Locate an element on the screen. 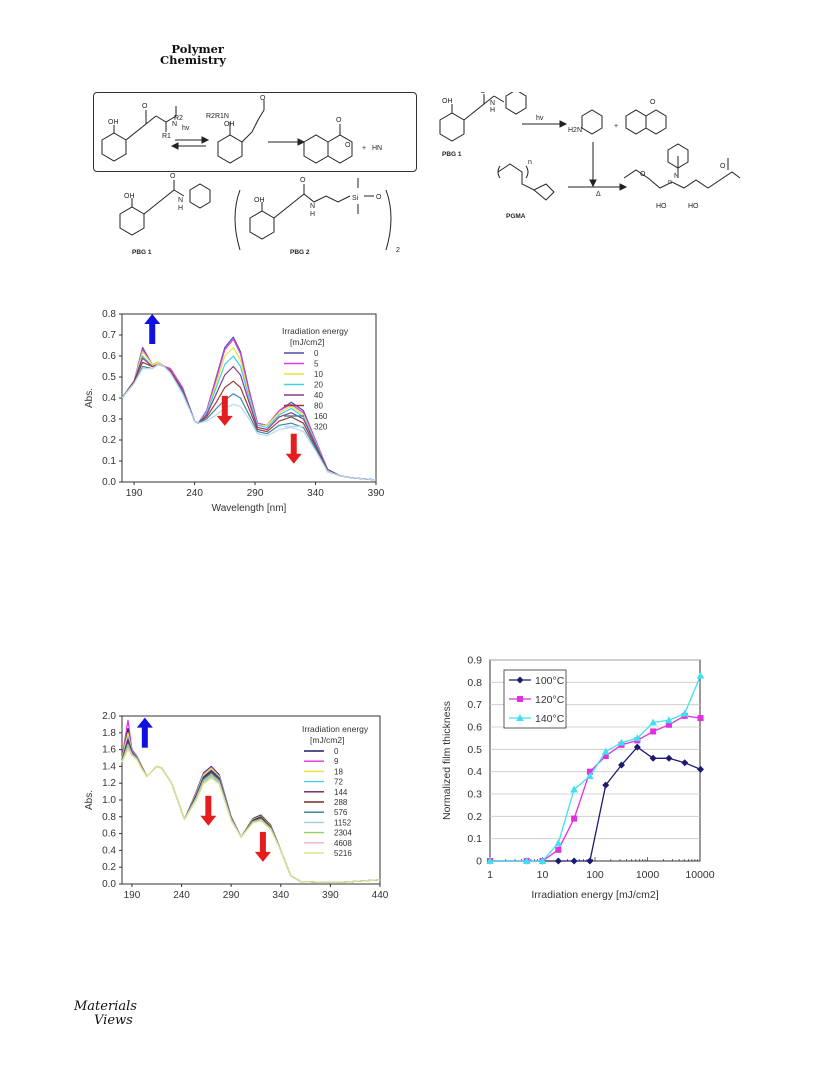 Image resolution: width=816 pixels, height=1079 pixels. scheme1-r2r1n-label: R2R1N is located at coordinates (217, 116).